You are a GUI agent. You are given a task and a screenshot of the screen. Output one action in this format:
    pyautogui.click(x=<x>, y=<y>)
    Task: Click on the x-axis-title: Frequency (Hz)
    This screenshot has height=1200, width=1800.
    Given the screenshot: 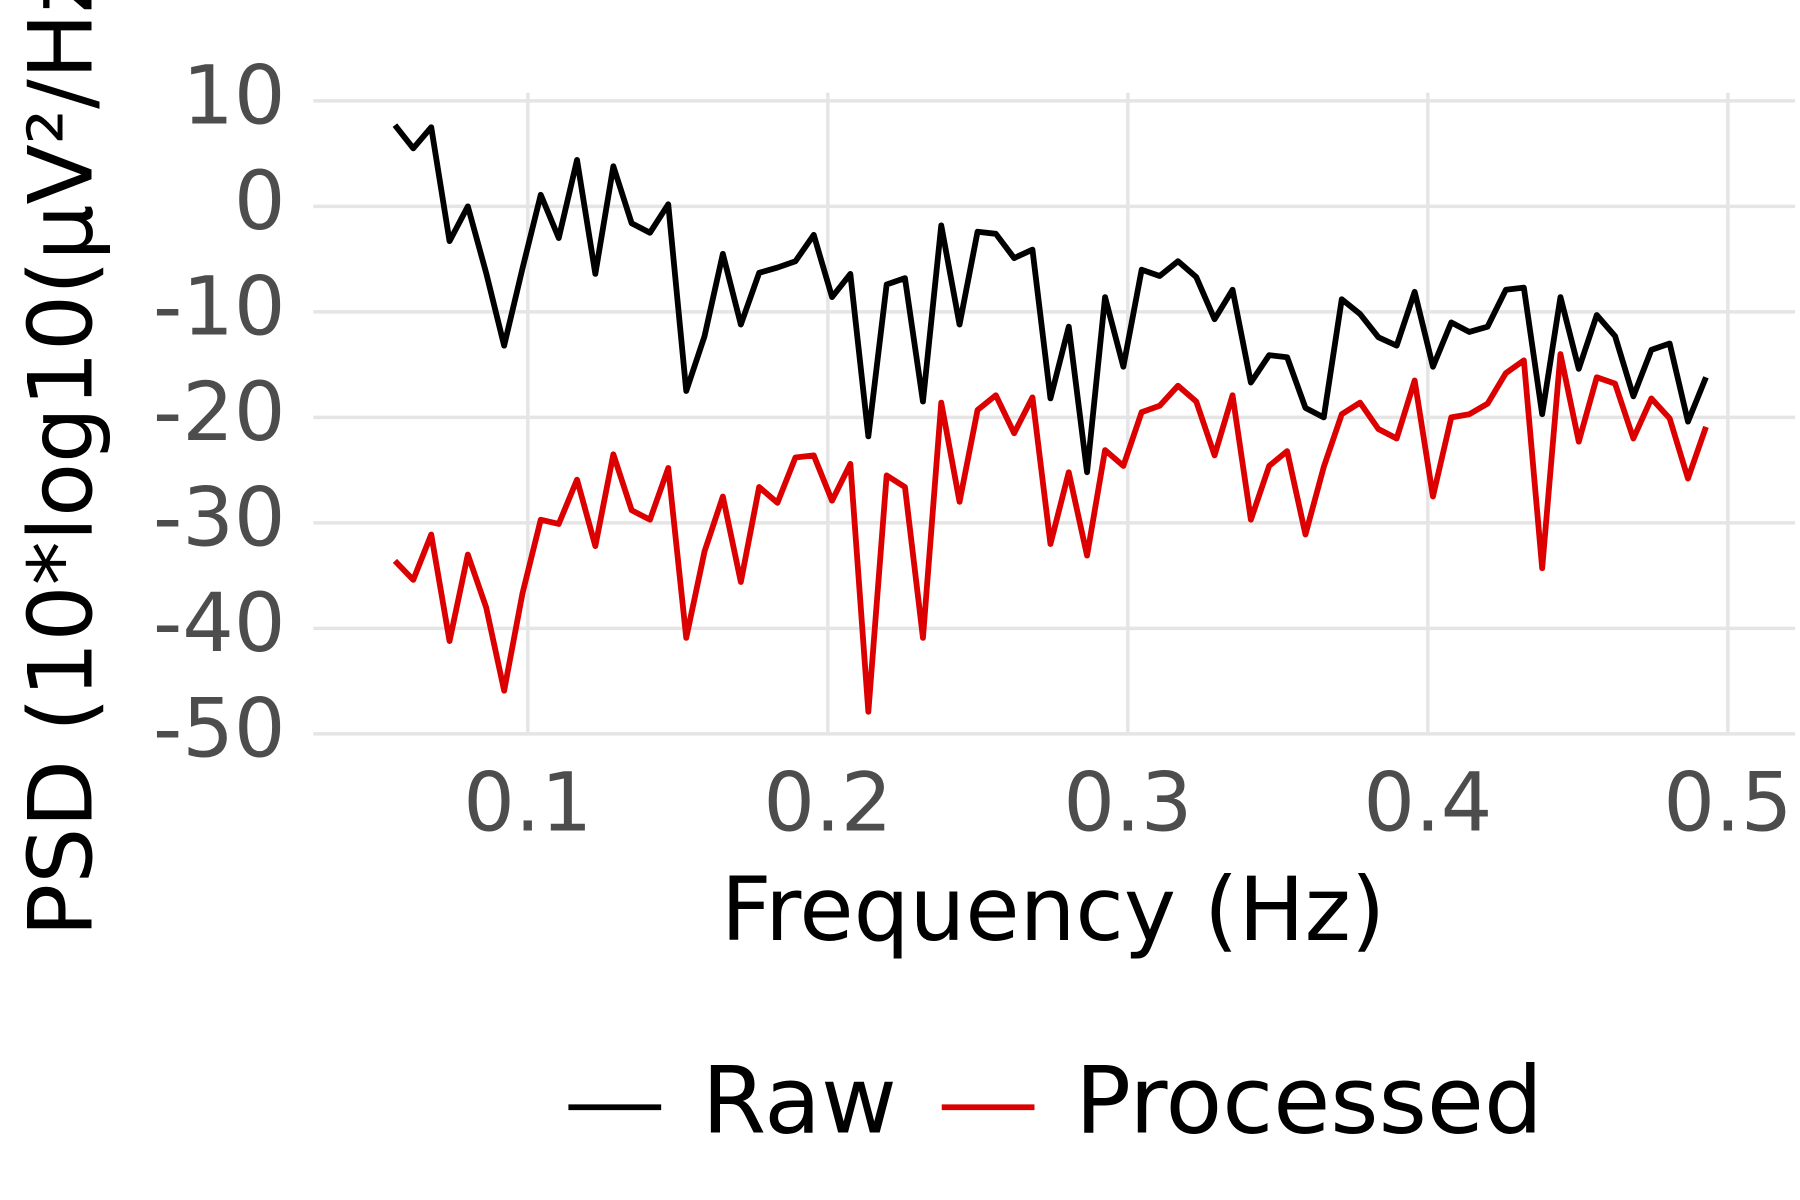 What is the action you would take?
    pyautogui.click(x=1053, y=909)
    